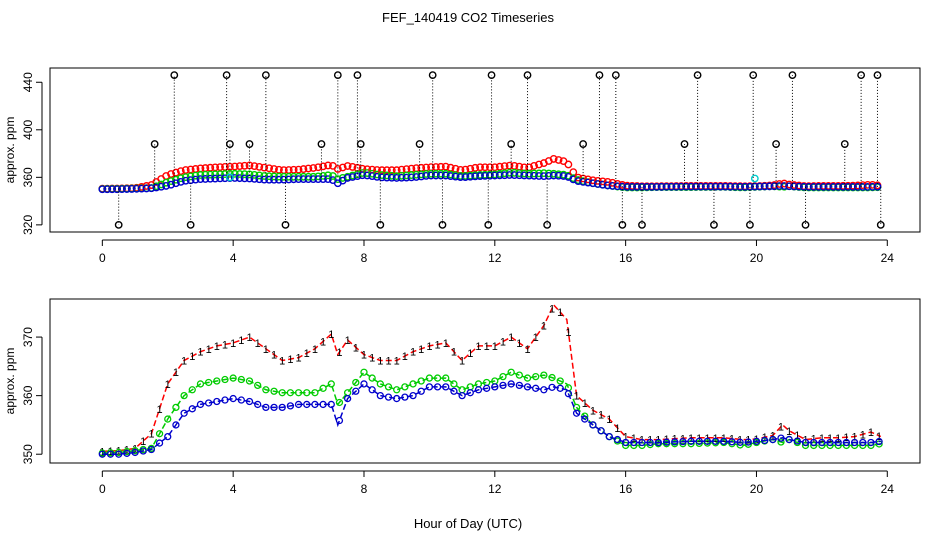 The width and height of the screenshot is (936, 540). What do you see at coordinates (757, 258) in the screenshot?
I see `x-tick-label: 20` at bounding box center [757, 258].